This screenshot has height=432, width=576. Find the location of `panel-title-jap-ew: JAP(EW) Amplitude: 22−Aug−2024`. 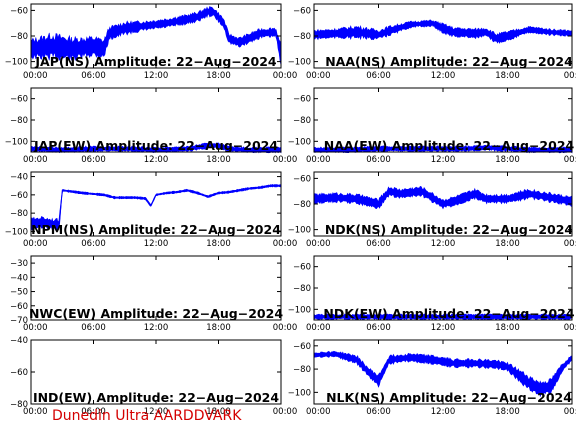

panel-title-jap-ew: JAP(EW) Amplitude: 22−Aug−2024 is located at coordinates (155, 145).